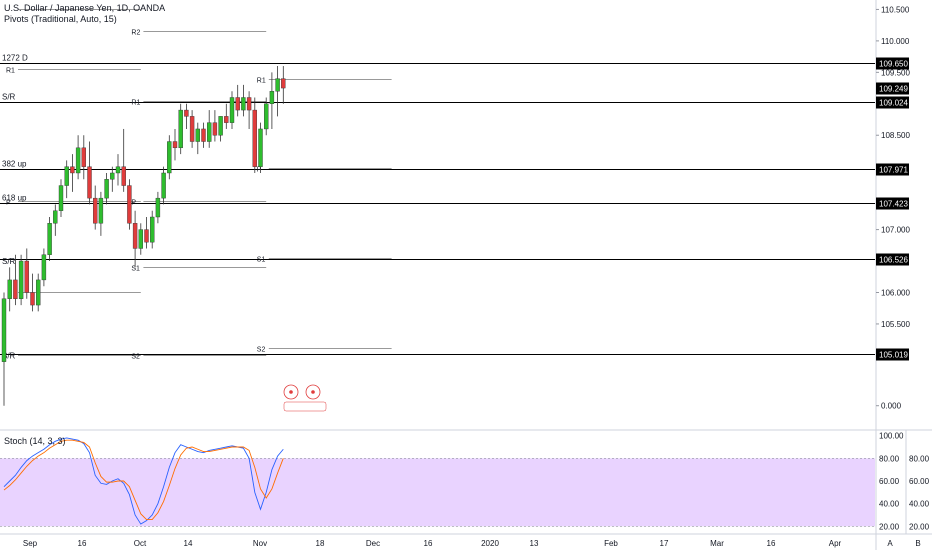 The image size is (932, 550). Describe the element at coordinates (428, 543) in the screenshot. I see `time-tick-label: 16` at that location.